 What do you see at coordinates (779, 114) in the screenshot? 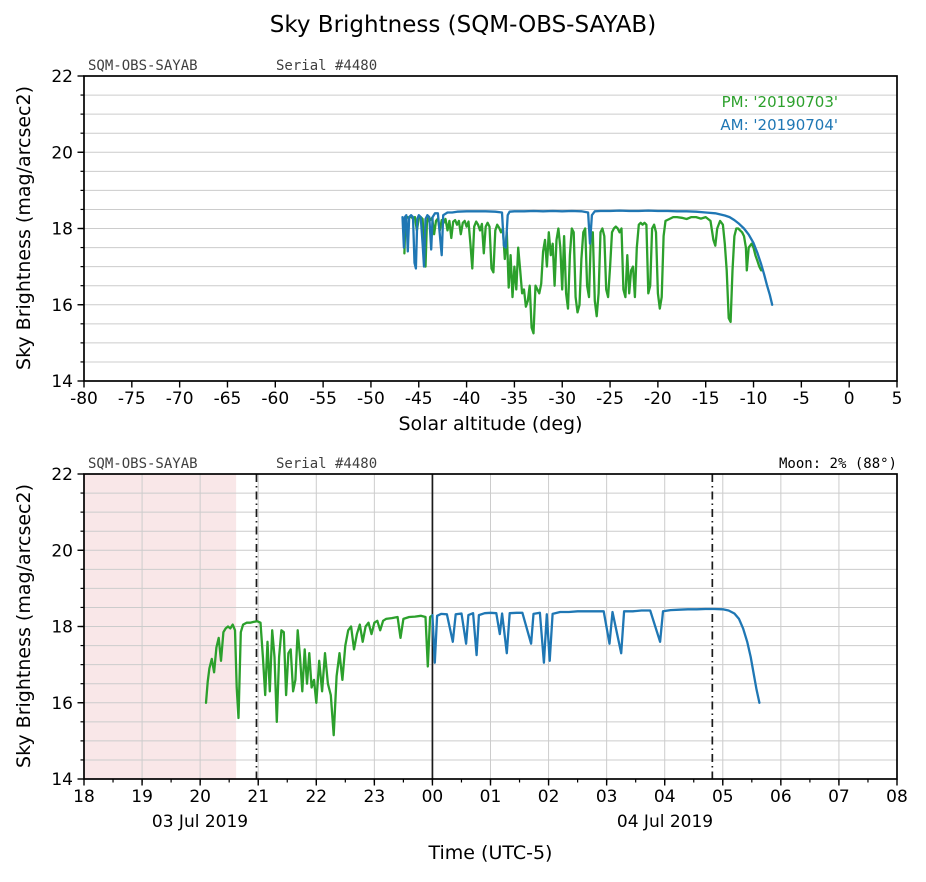
I see `legend: PM: '20190703' AM: '20190704'` at bounding box center [779, 114].